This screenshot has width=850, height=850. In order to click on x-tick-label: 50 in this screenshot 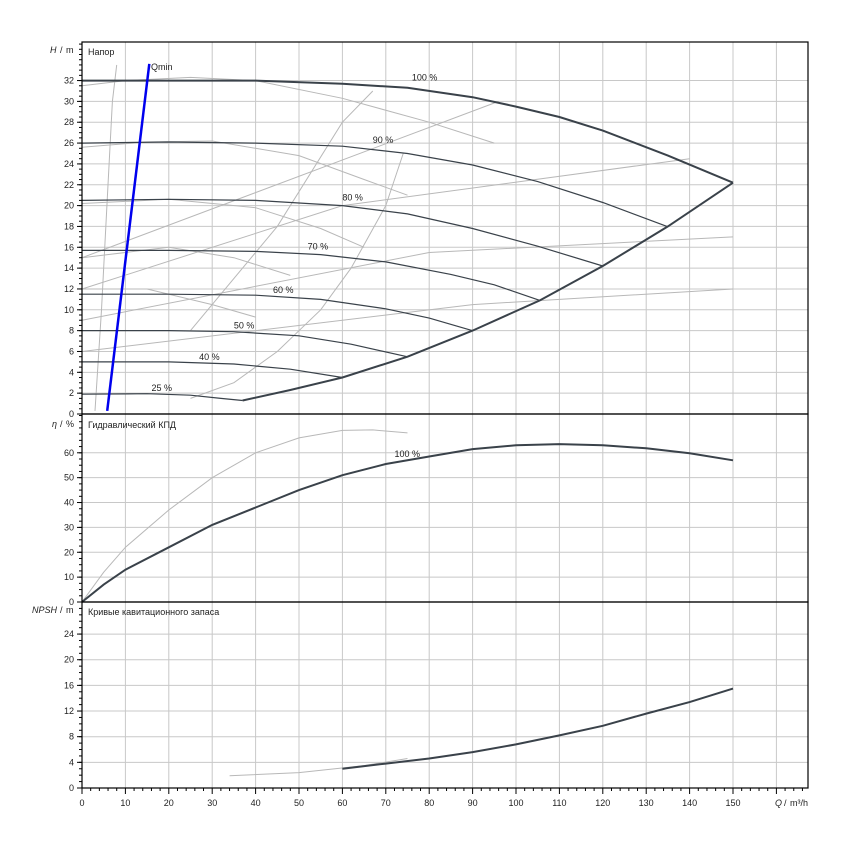, I will do `click(299, 803)`.